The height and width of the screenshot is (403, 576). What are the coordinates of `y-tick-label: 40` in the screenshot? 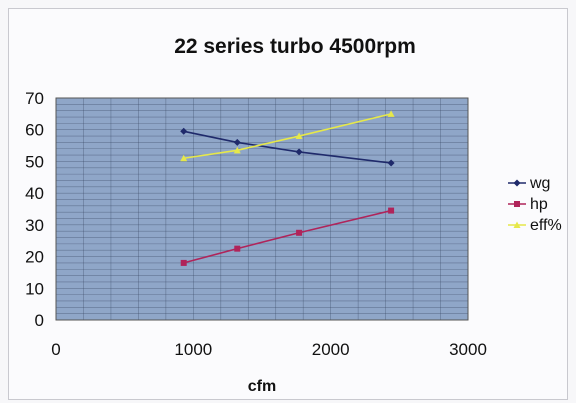 It's located at (34, 193).